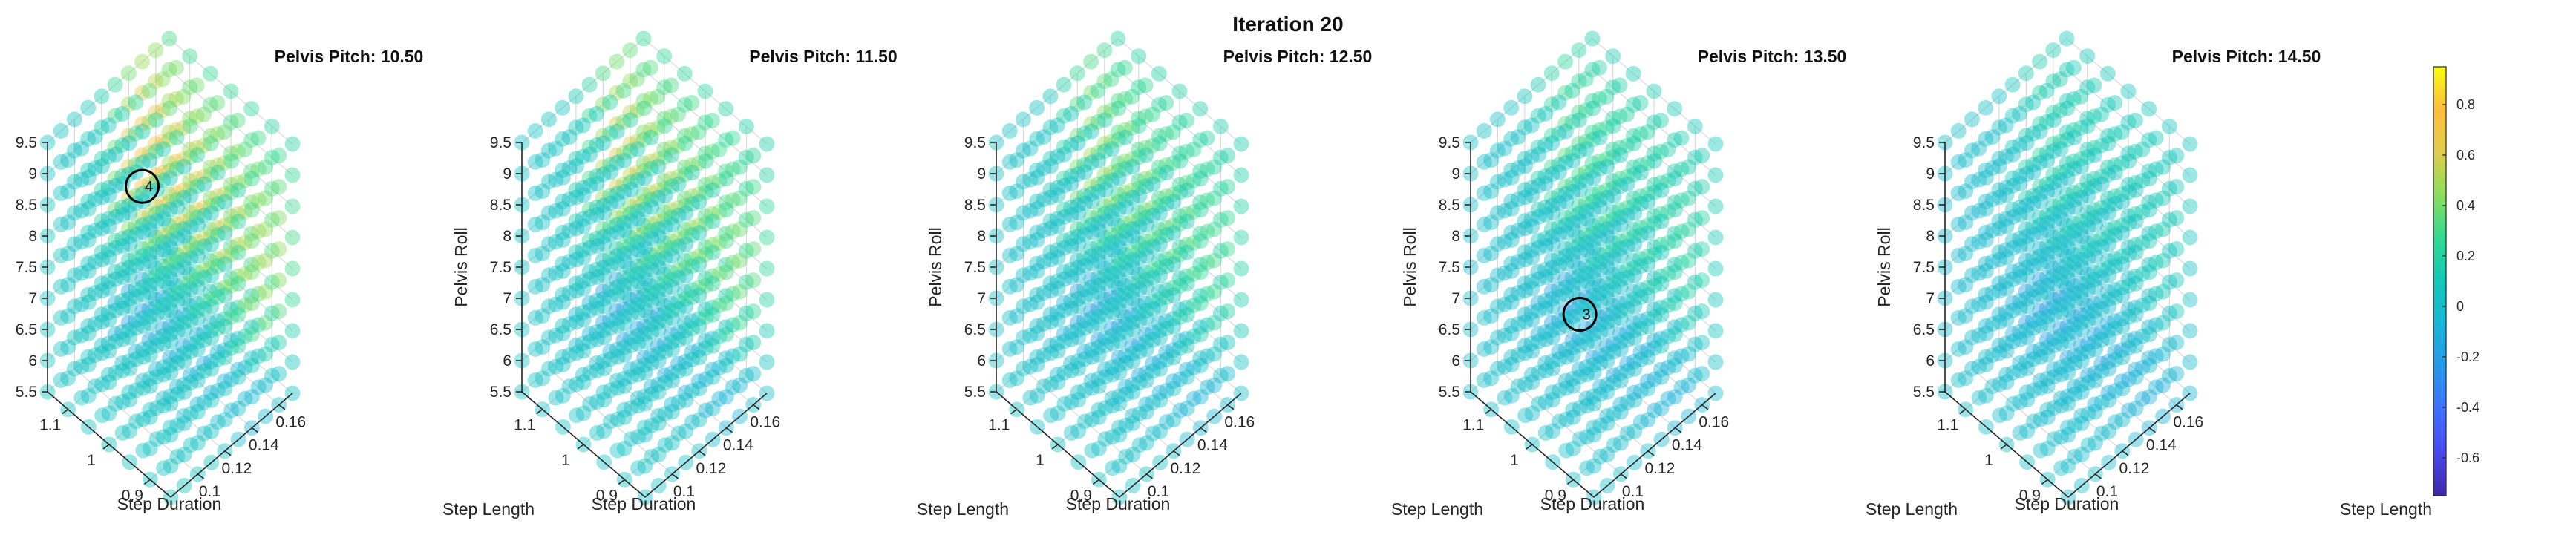  Describe the element at coordinates (1473, 425) in the screenshot. I see `x-tick-label: 1.1` at that location.